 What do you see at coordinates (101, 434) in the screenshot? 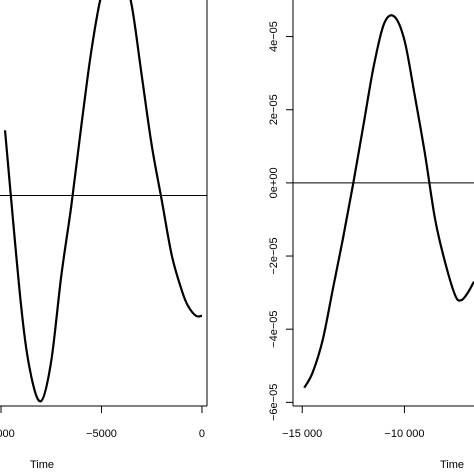
I see `left-chart-x-tick-label: −5000` at bounding box center [101, 434].